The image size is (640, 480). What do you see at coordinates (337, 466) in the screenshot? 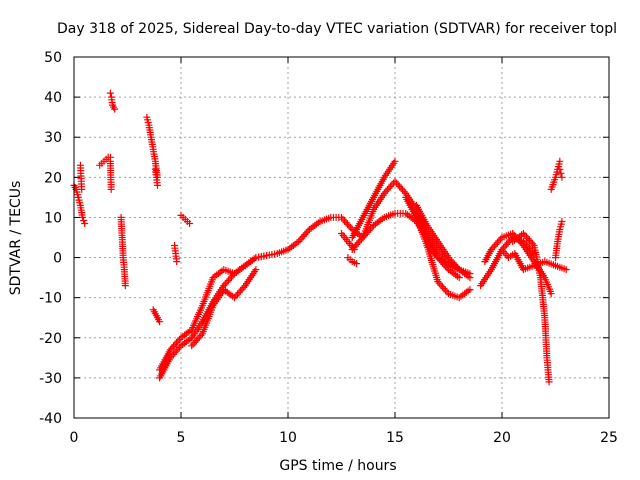
I see `x-axis-label: GPS time / hours` at bounding box center [337, 466].